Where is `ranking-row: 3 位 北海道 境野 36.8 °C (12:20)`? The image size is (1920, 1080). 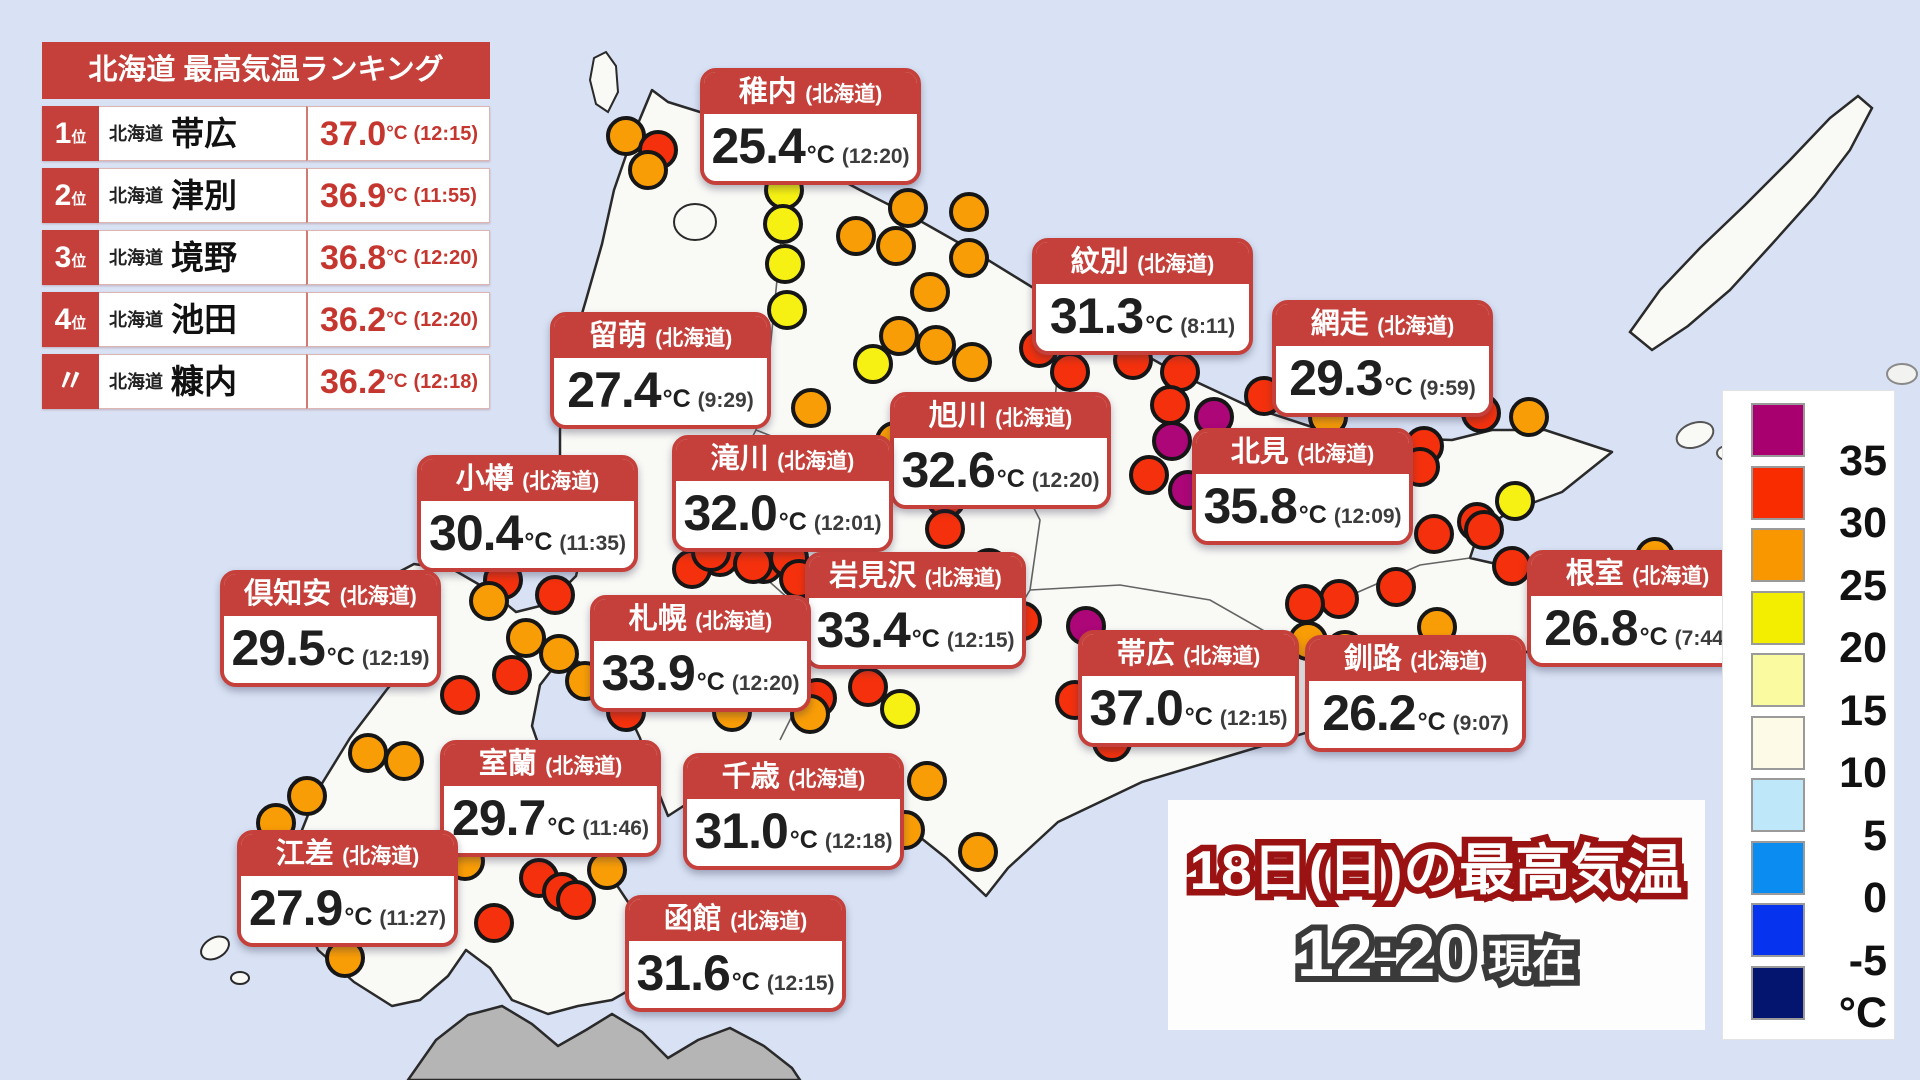 ranking-row: 3 位 北海道 境野 36.8 °C (12:20) is located at coordinates (266, 257).